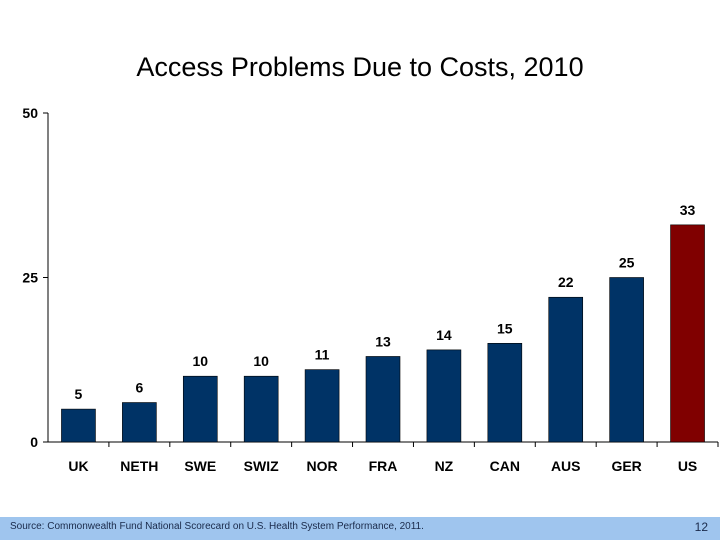 This screenshot has height=540, width=720. What do you see at coordinates (139, 422) in the screenshot?
I see `bar-neth` at bounding box center [139, 422].